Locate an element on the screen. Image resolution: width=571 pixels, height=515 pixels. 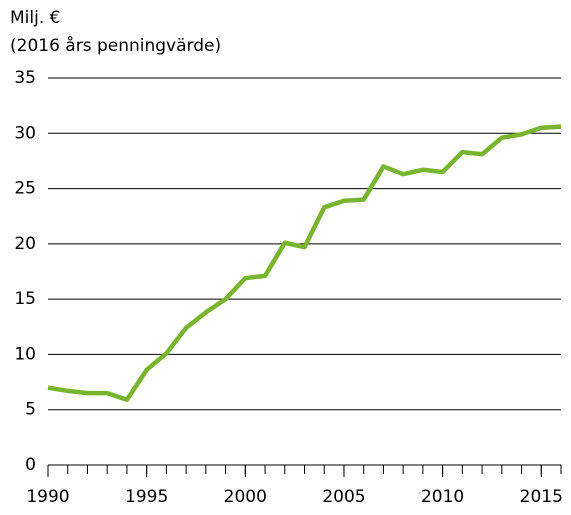
x-tick-label: 1995 is located at coordinates (146, 497).